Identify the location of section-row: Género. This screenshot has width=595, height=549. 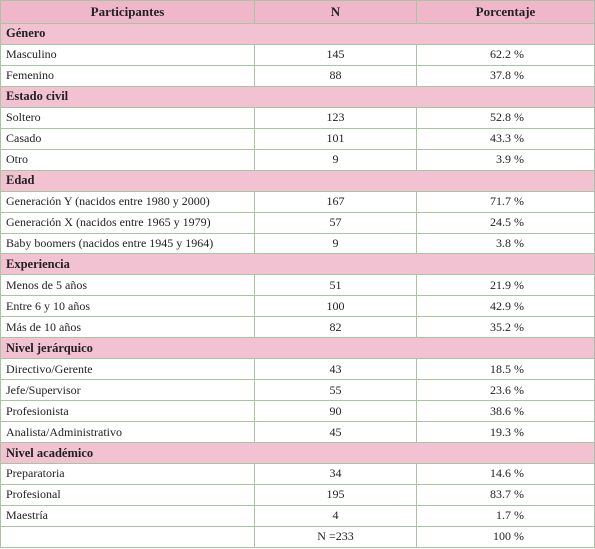
(297, 34).